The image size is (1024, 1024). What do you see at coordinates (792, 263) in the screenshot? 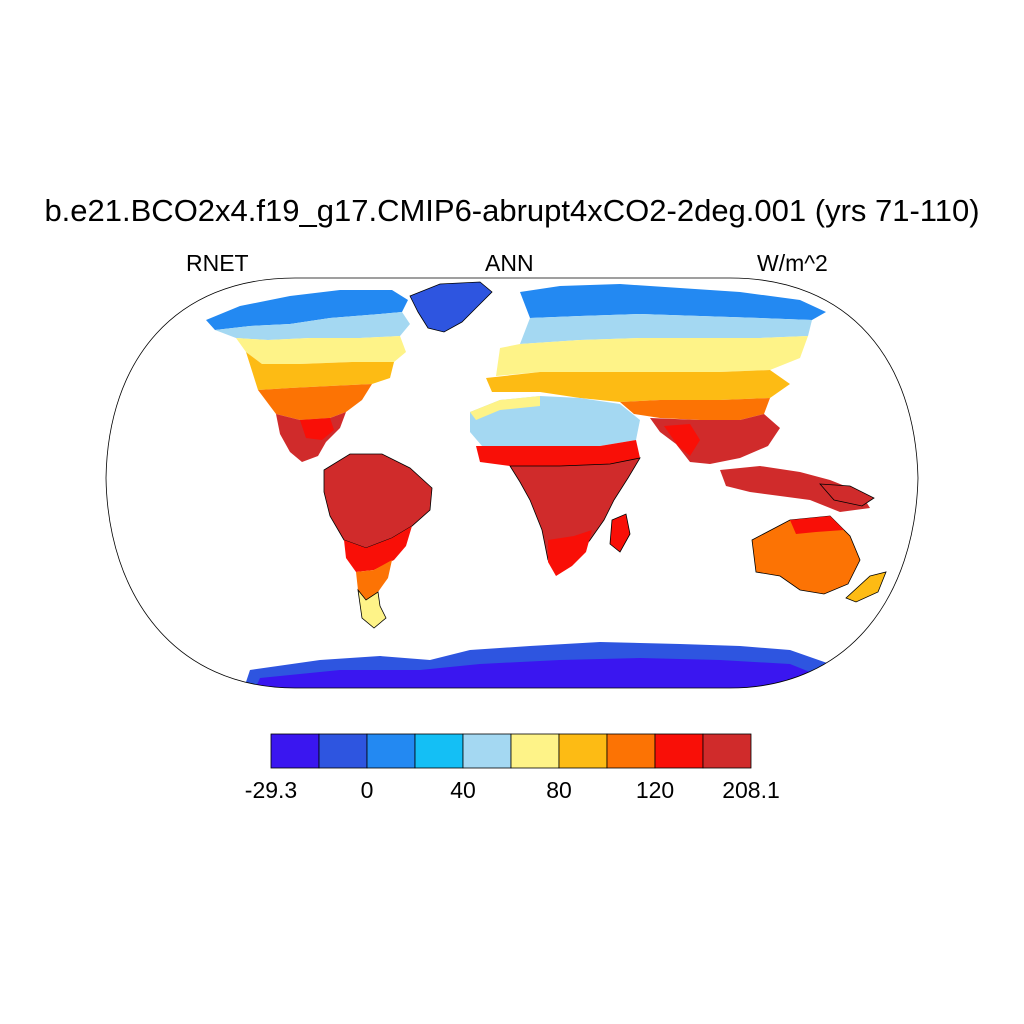
I see `units-label: W/m^2` at bounding box center [792, 263].